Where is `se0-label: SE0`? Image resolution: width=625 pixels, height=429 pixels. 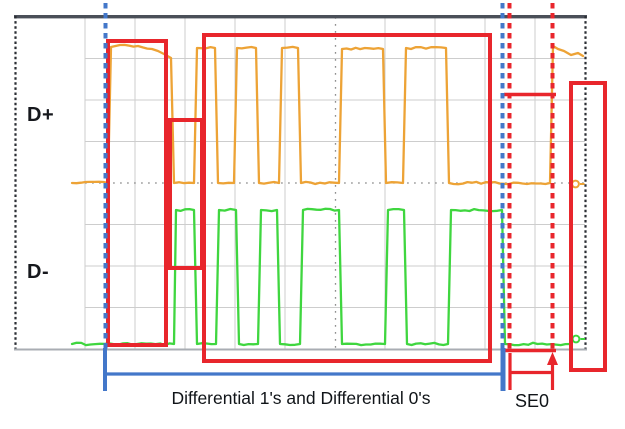 se0-label: SE0 is located at coordinates (532, 401).